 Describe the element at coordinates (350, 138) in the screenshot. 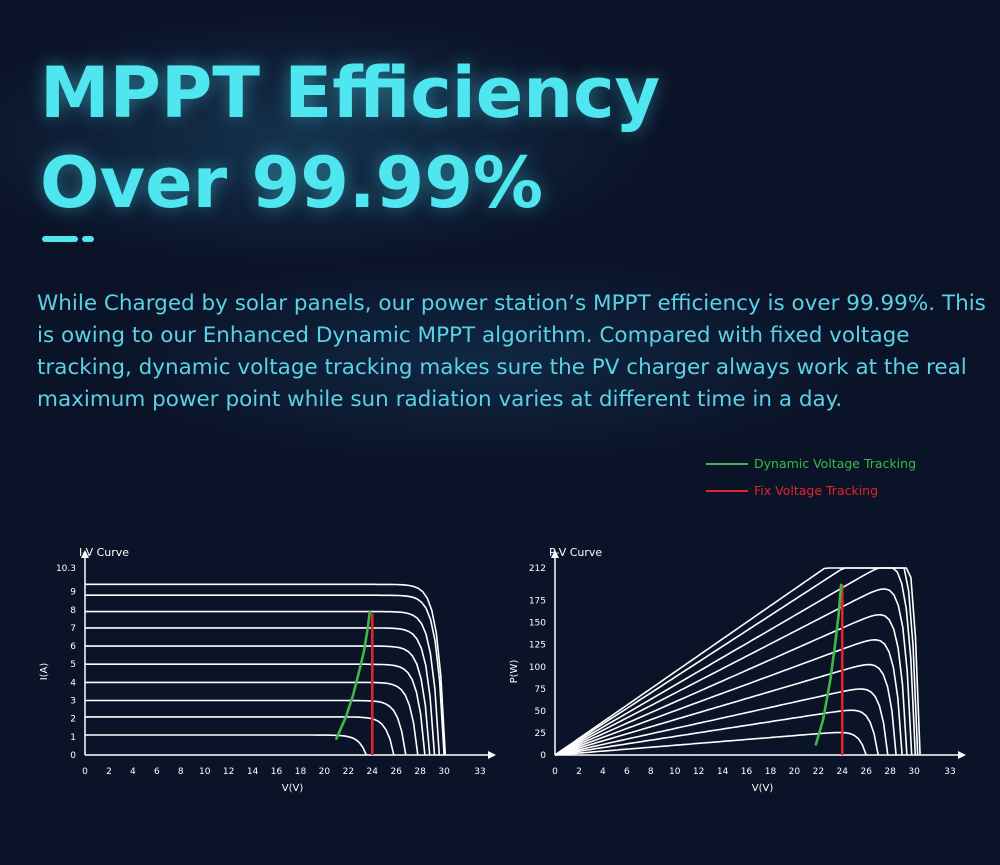

I see `page-title: MPPT Efficiency Over 99.99%` at that location.